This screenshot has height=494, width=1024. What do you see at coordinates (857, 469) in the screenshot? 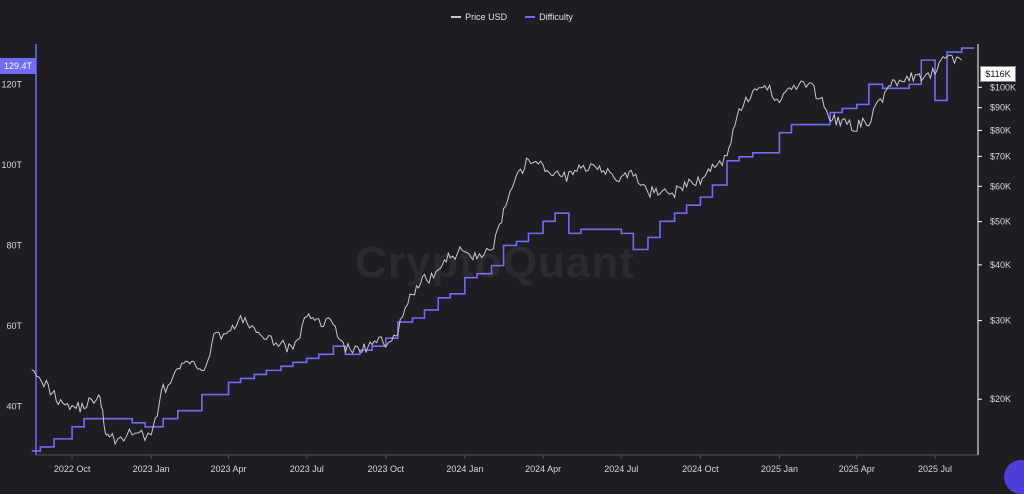
I see `x-tick-label: 2025 Apr` at bounding box center [857, 469].